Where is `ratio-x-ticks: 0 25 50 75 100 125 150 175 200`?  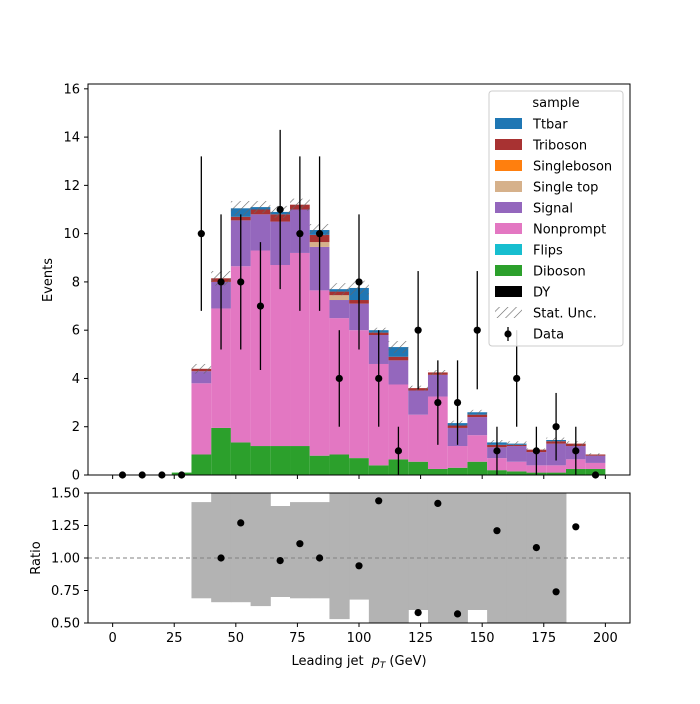
ratio-x-ticks: 0 25 50 75 100 125 150 175 200 is located at coordinates (363, 634).